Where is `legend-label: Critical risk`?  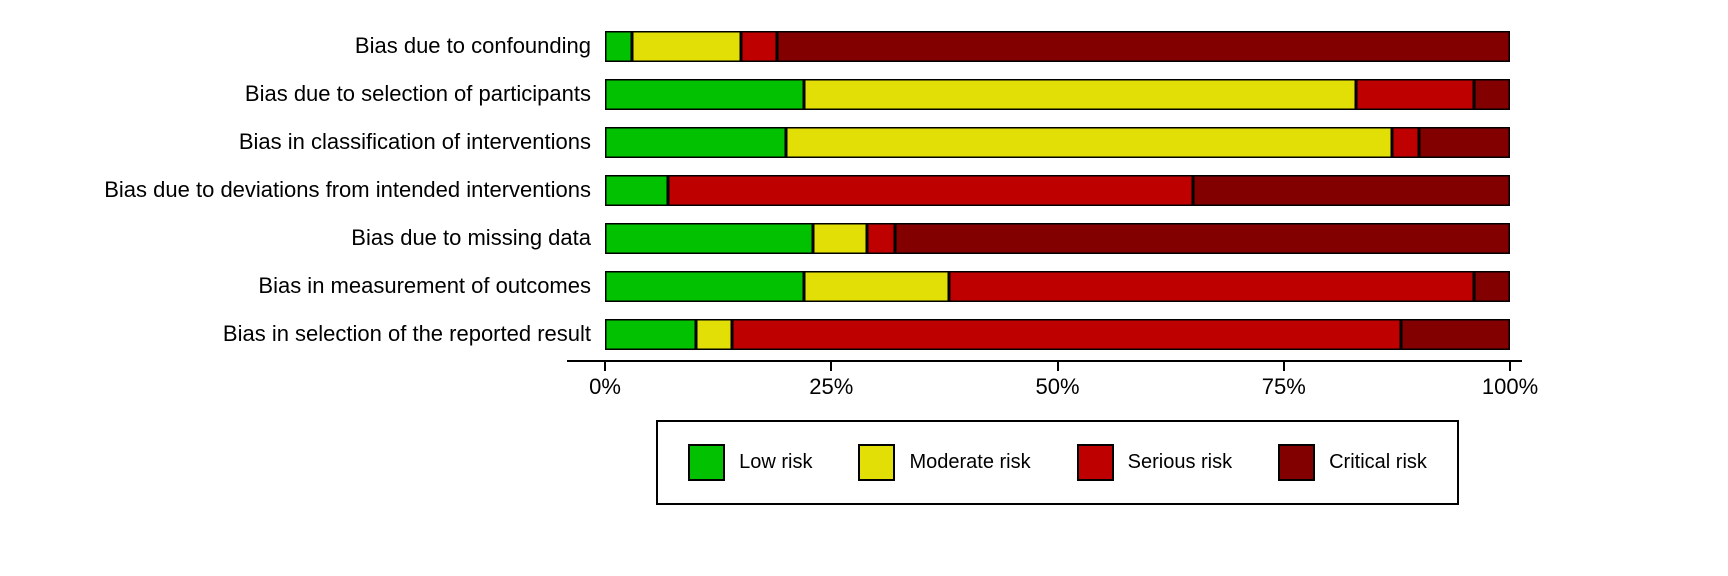
legend-label: Critical risk is located at coordinates (1378, 462).